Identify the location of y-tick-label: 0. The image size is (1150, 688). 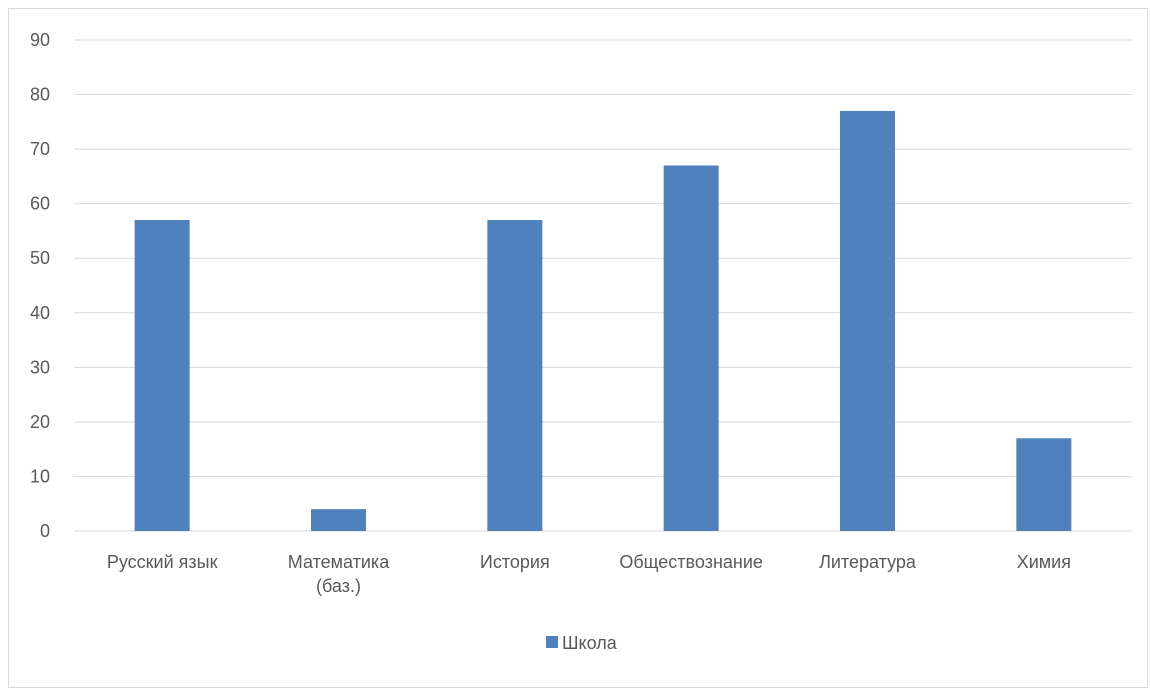
(45, 531).